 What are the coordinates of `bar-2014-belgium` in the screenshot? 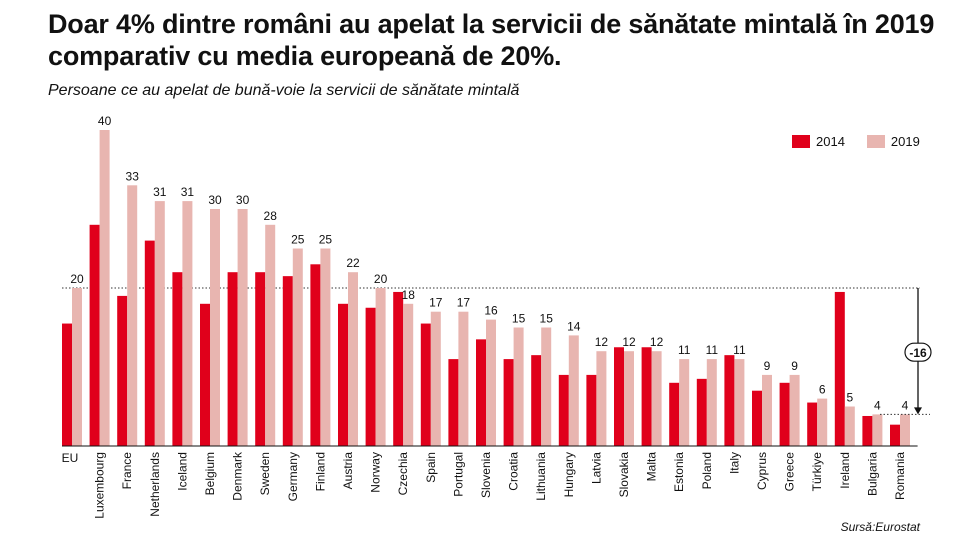 It's located at (205, 374).